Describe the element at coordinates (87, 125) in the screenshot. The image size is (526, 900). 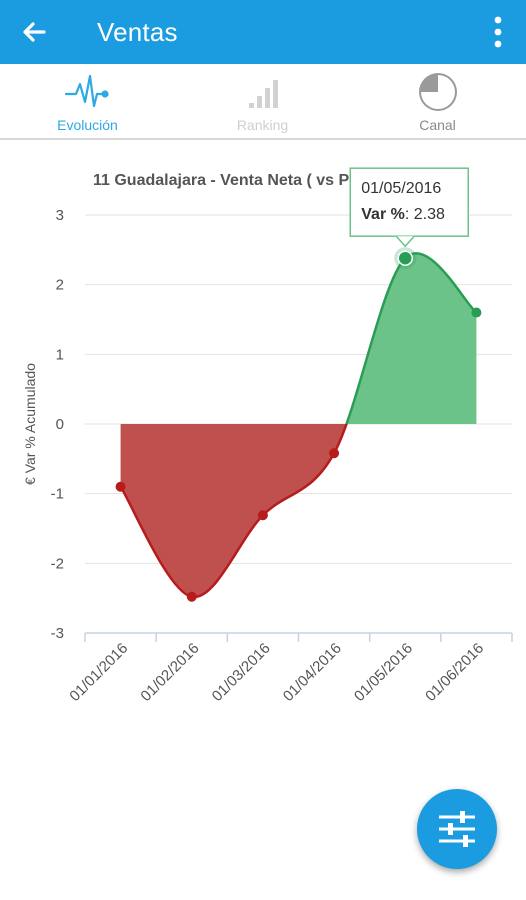
I see `tab-evolucion-label: Evolución` at that location.